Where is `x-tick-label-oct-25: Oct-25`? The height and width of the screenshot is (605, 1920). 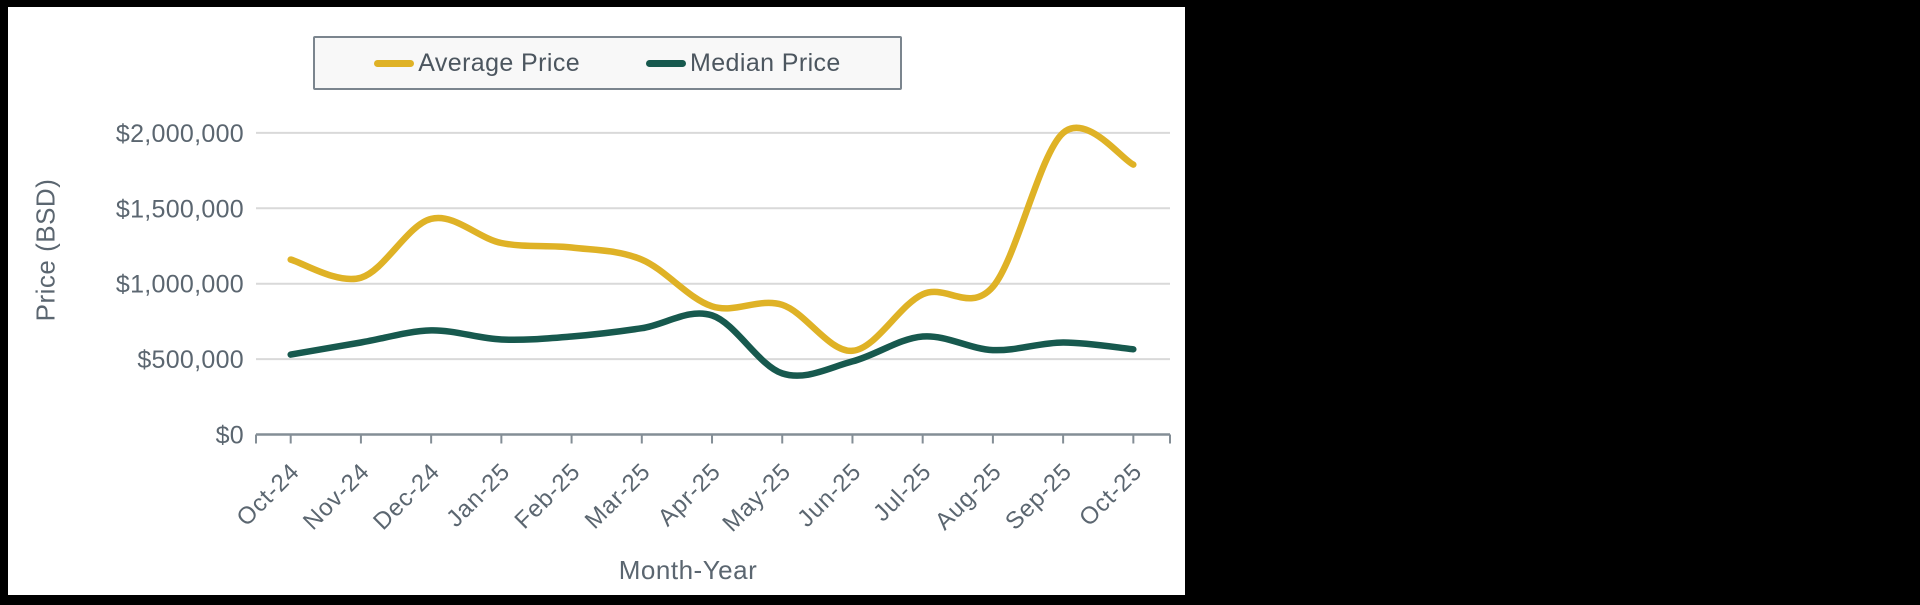 x-tick-label-oct-25: Oct-25 is located at coordinates (1110, 494).